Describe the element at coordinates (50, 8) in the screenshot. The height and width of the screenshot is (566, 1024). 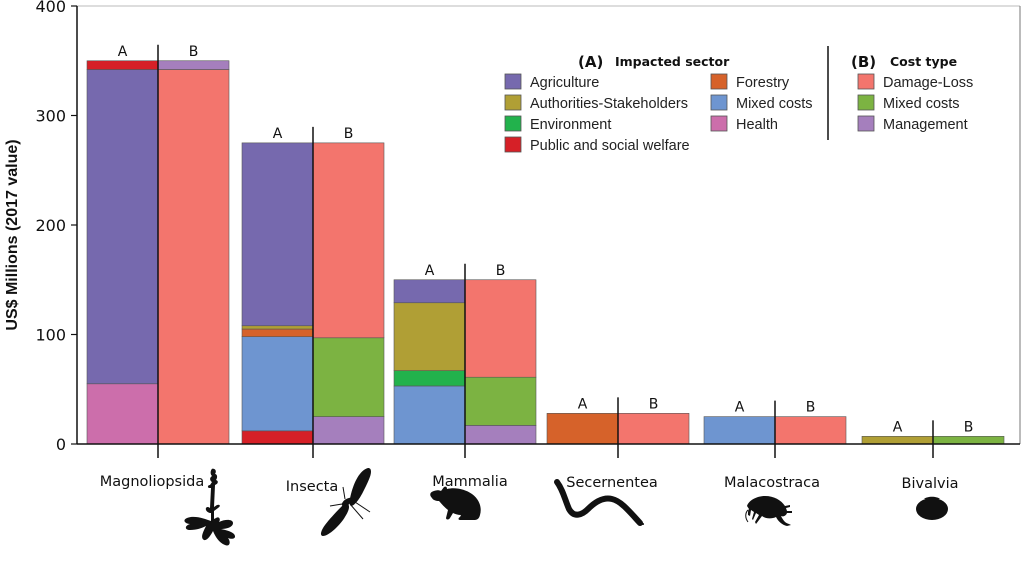
I see `y-tick-label-400: 400` at that location.